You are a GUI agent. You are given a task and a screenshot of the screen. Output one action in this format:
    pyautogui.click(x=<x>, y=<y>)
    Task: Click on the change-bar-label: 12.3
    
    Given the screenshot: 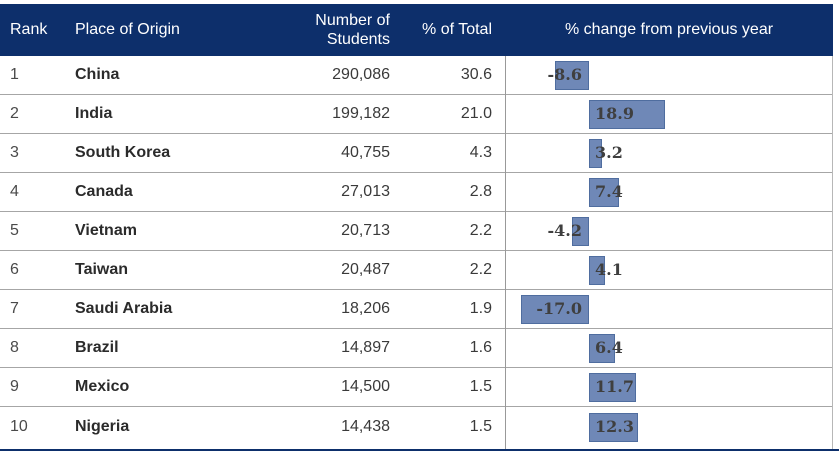 What is the action you would take?
    pyautogui.click(x=614, y=426)
    